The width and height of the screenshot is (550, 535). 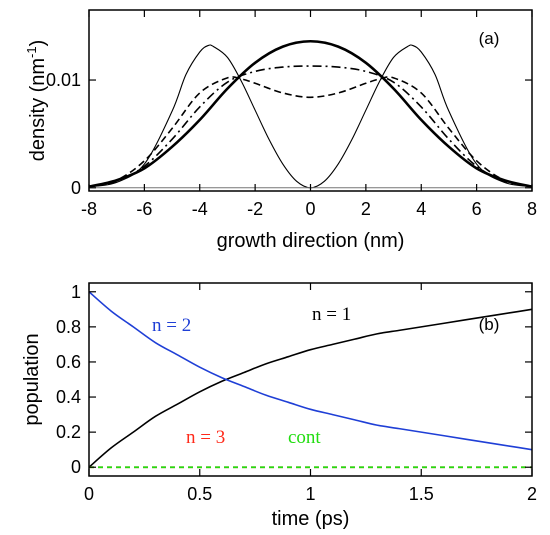 I want to click on x-tick-label: 0.5, so click(x=199, y=494).